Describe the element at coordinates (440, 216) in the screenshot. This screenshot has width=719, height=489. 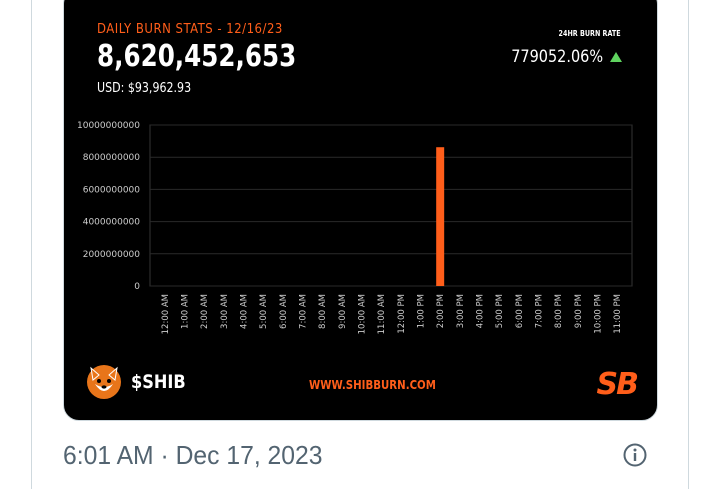
I see `bar` at that location.